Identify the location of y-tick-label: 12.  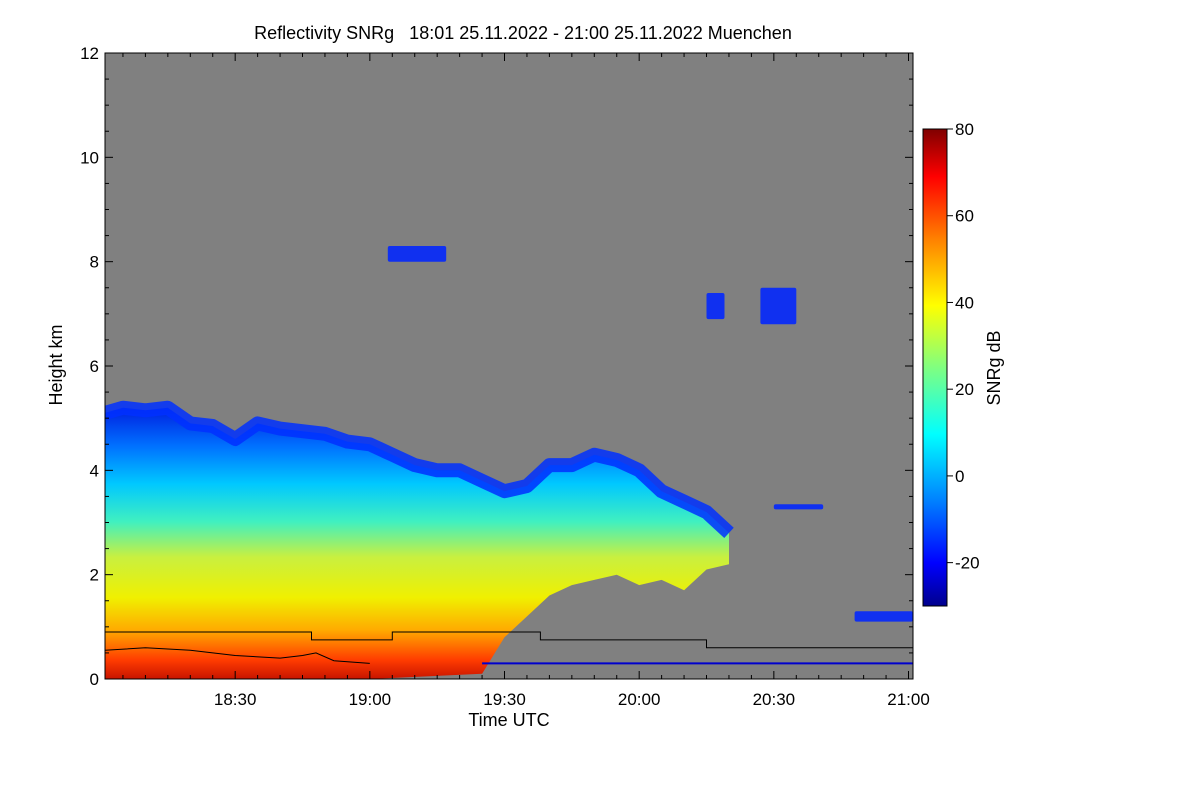
(89, 53).